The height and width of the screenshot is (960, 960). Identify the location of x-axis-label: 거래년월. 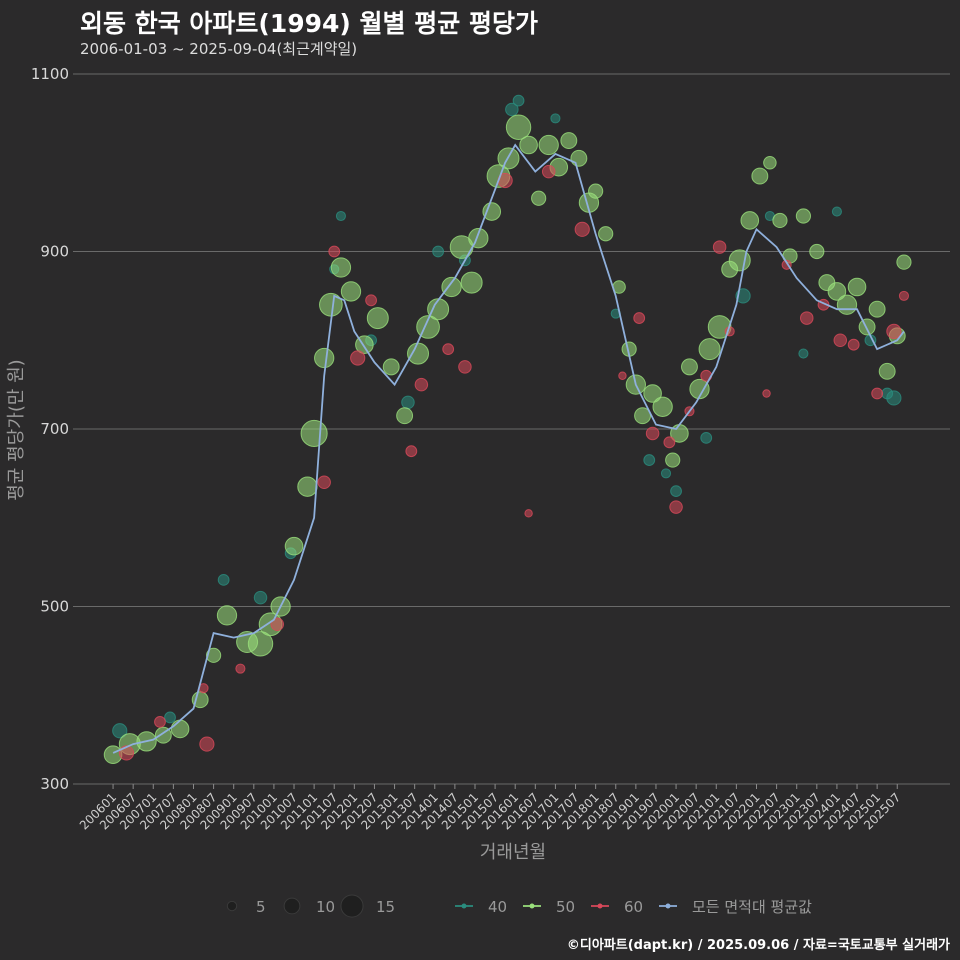
(513, 852).